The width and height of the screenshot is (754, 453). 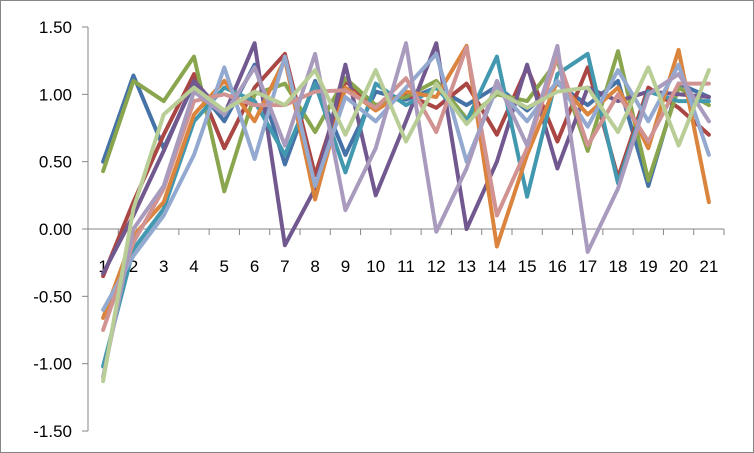 I want to click on x-tick-label: 3, so click(x=163, y=266).